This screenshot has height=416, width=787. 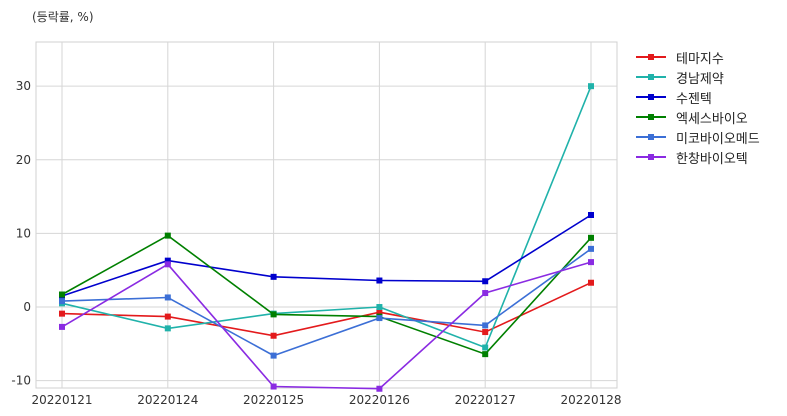 What do you see at coordinates (167, 400) in the screenshot?
I see `x-tick-label: 20220124` at bounding box center [167, 400].